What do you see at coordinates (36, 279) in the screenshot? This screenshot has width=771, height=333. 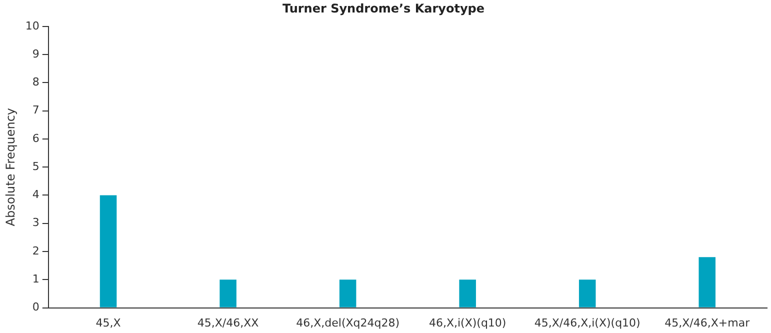 I see `y-tick-label: 1` at bounding box center [36, 279].